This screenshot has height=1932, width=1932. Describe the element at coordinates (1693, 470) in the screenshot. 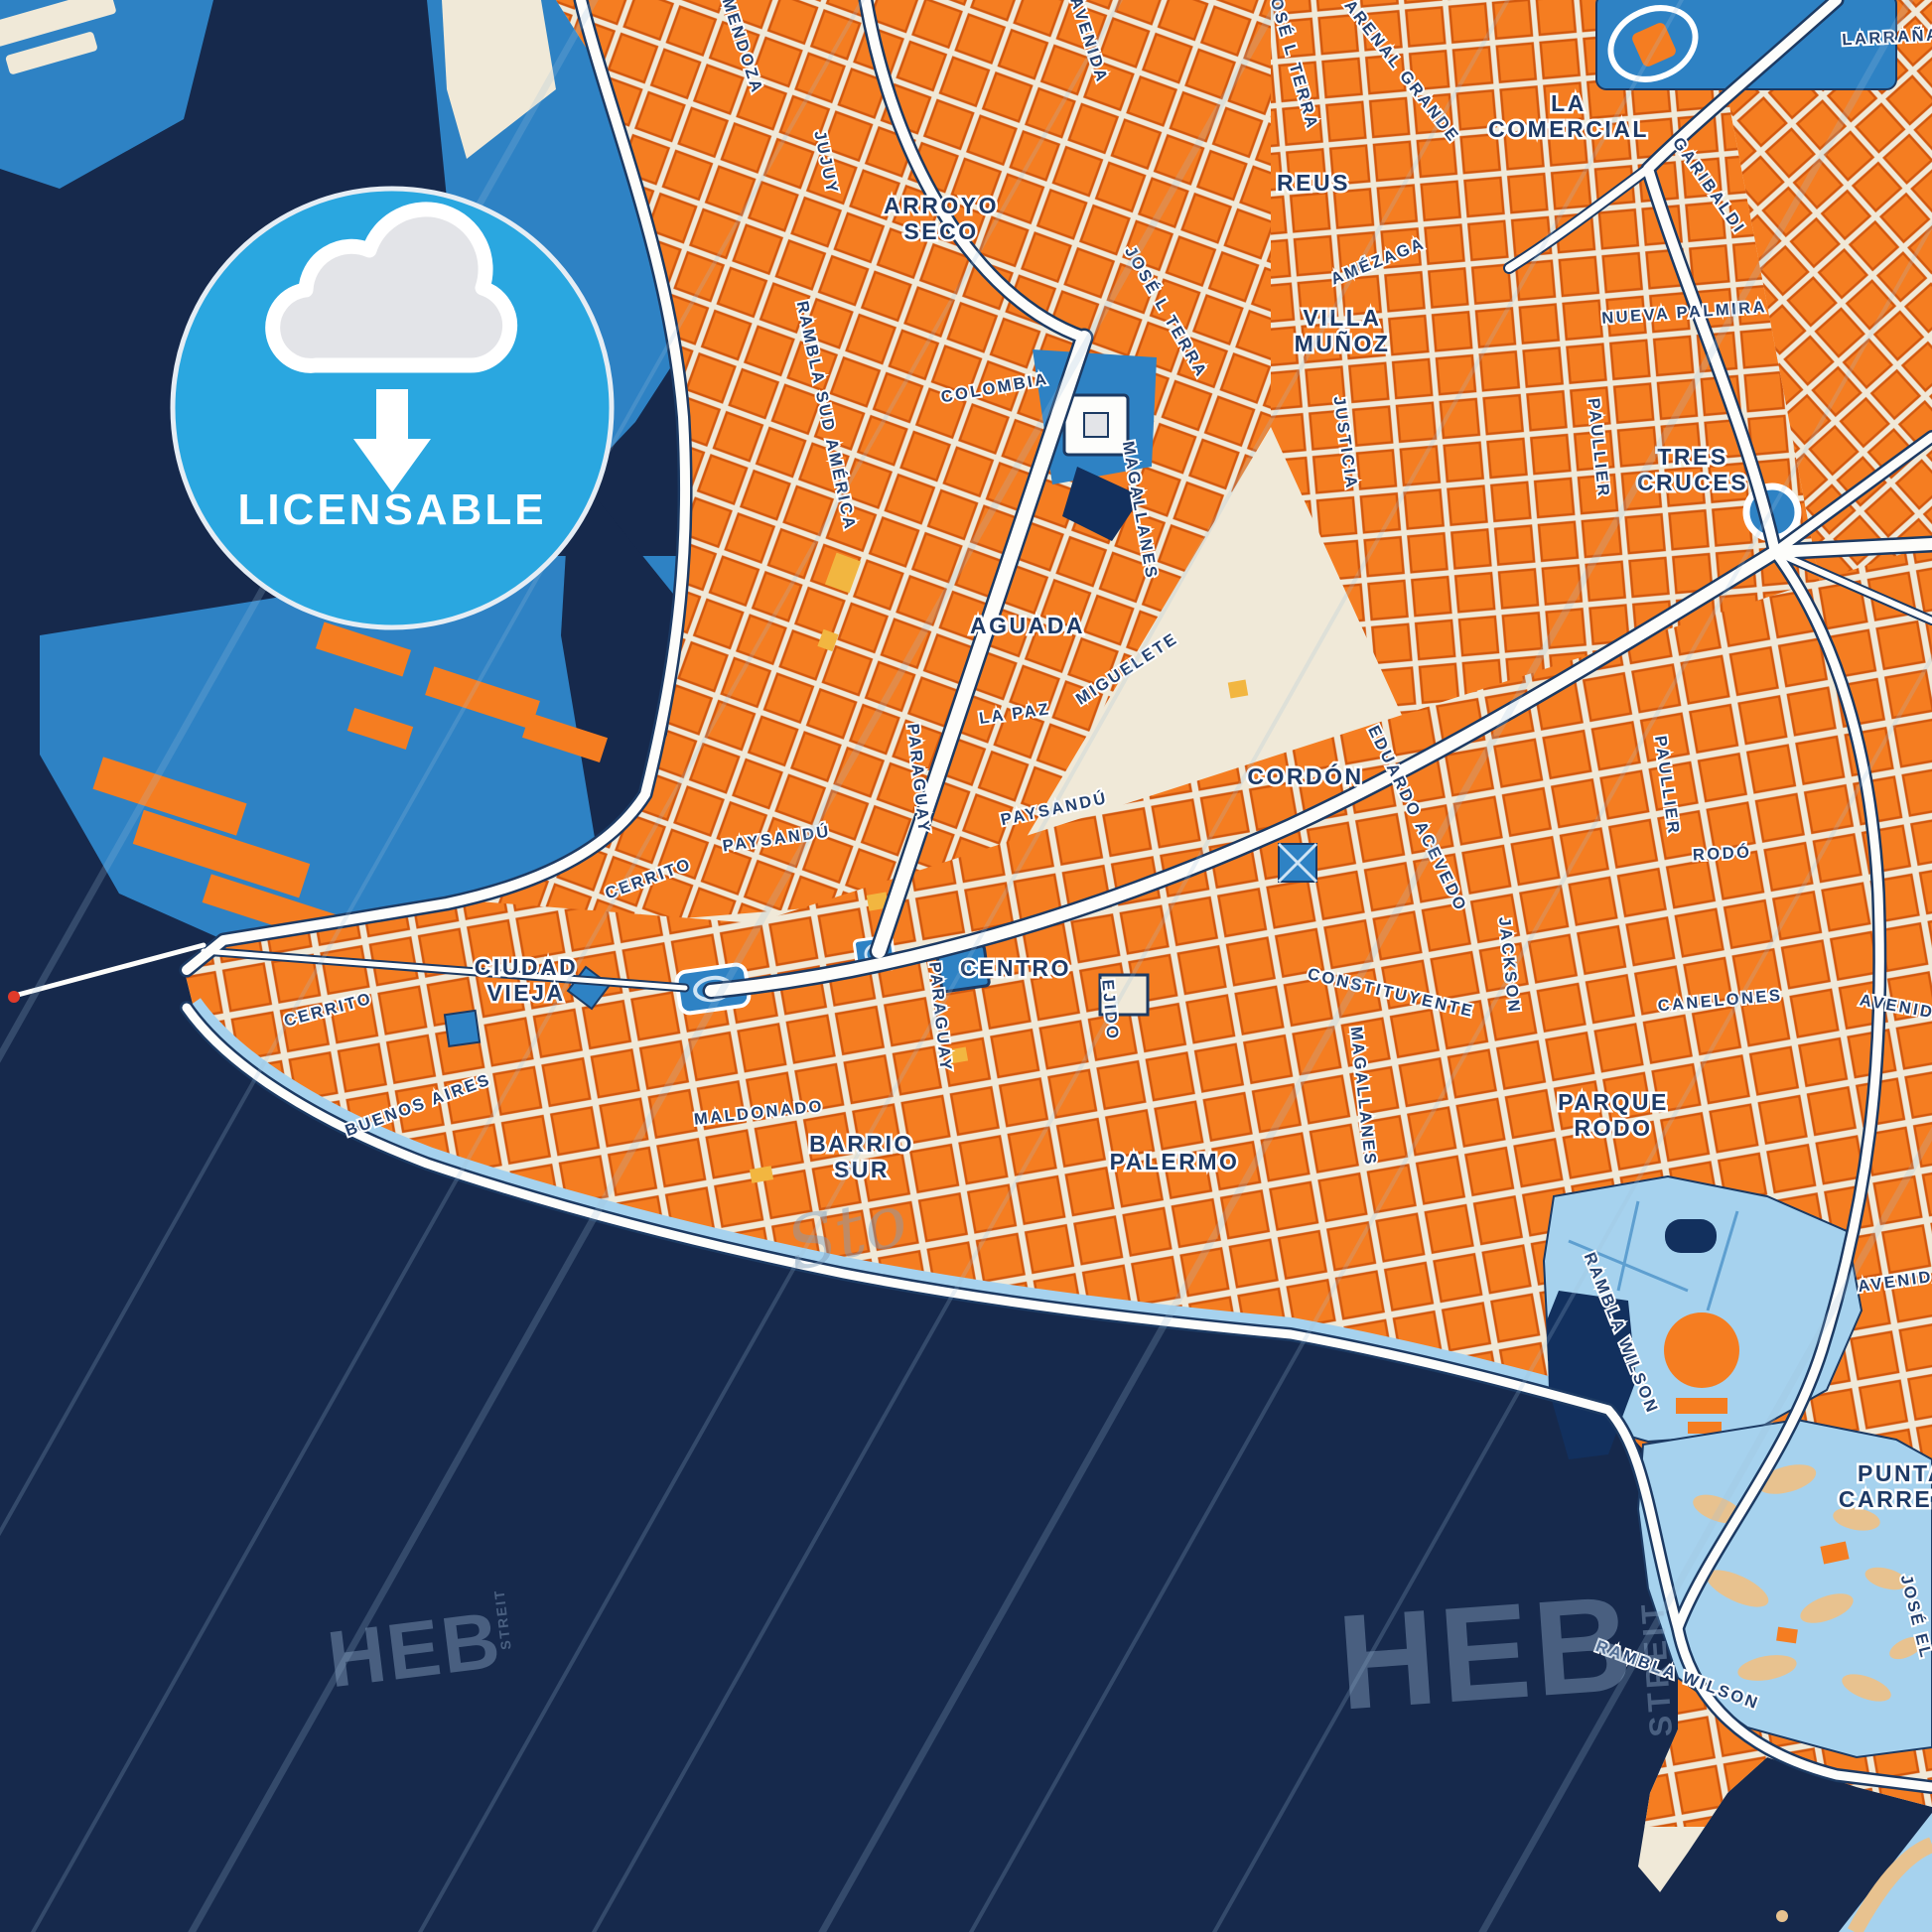

I see `district-label: TRES CRUCES` at that location.